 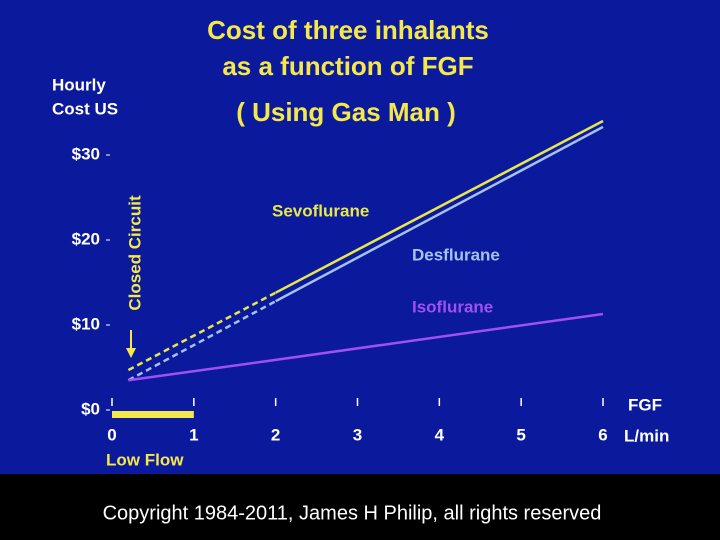 What do you see at coordinates (86, 153) in the screenshot?
I see `y-tick-label: $30` at bounding box center [86, 153].